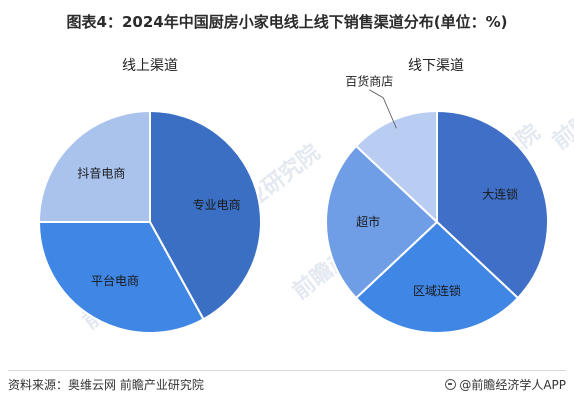 The width and height of the screenshot is (574, 404). I want to click on watermark-text: 前瞻产业研究院, so click(561, 96).